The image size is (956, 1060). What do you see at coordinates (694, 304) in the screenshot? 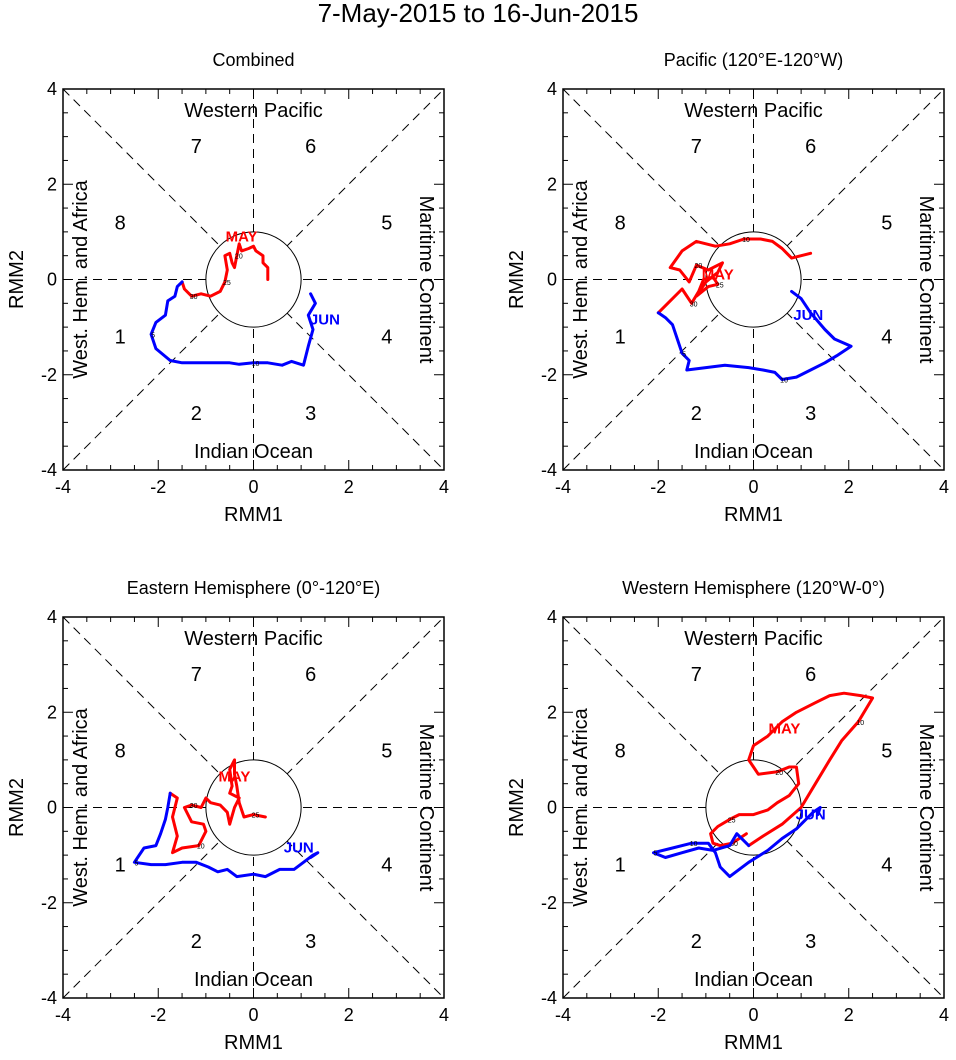
I see `day-label: 30` at bounding box center [694, 304].